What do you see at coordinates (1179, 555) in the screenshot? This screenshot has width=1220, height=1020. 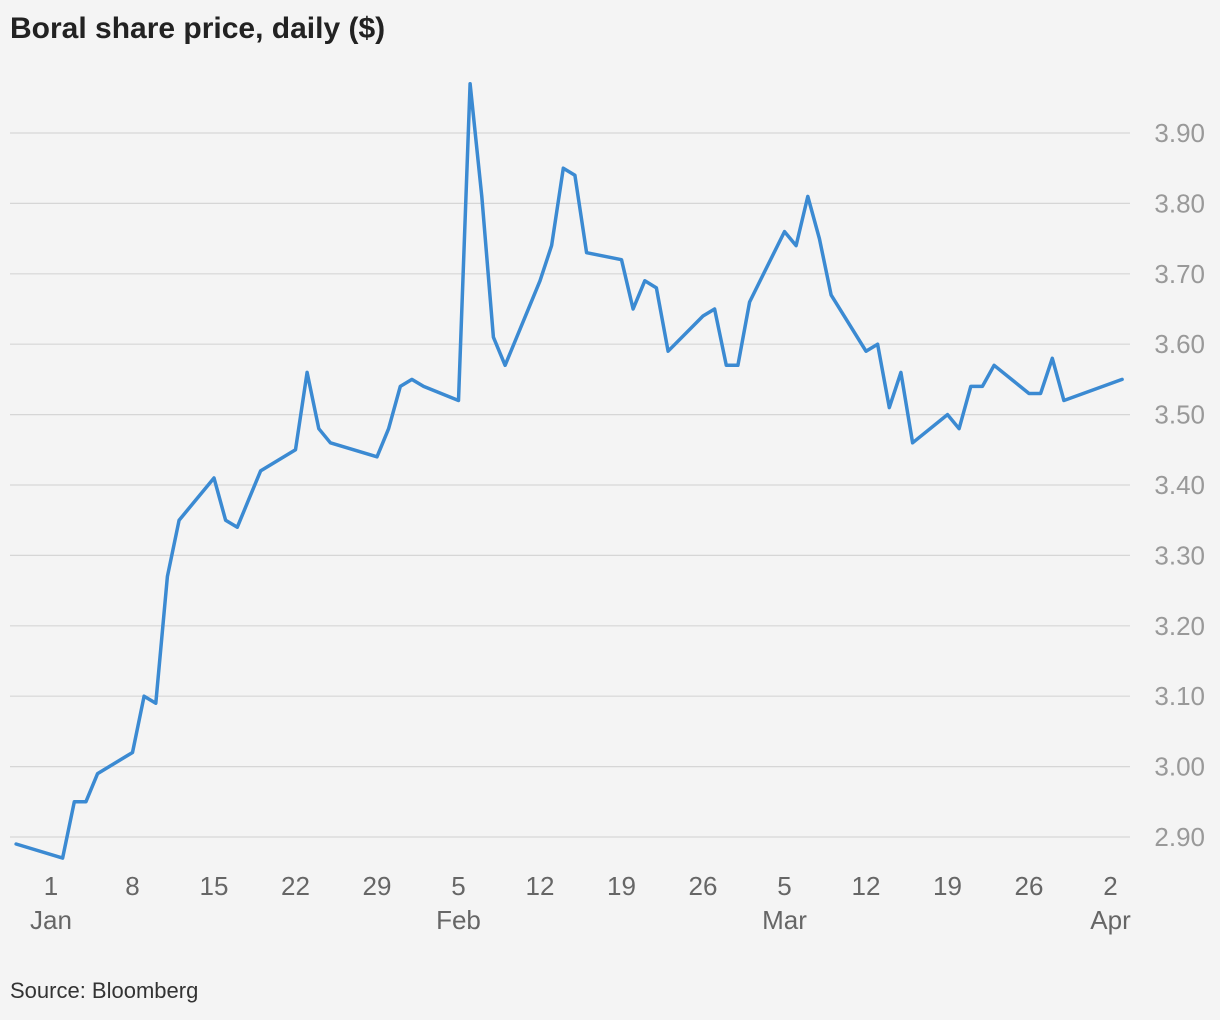 I see `y-tick-label: 3.30` at bounding box center [1179, 555].